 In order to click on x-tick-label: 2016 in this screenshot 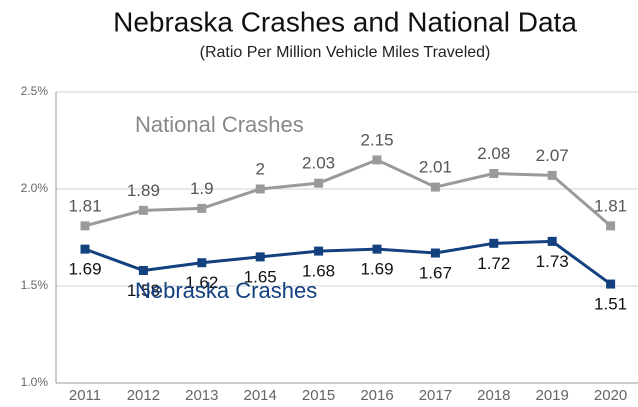, I will do `click(376, 395)`.